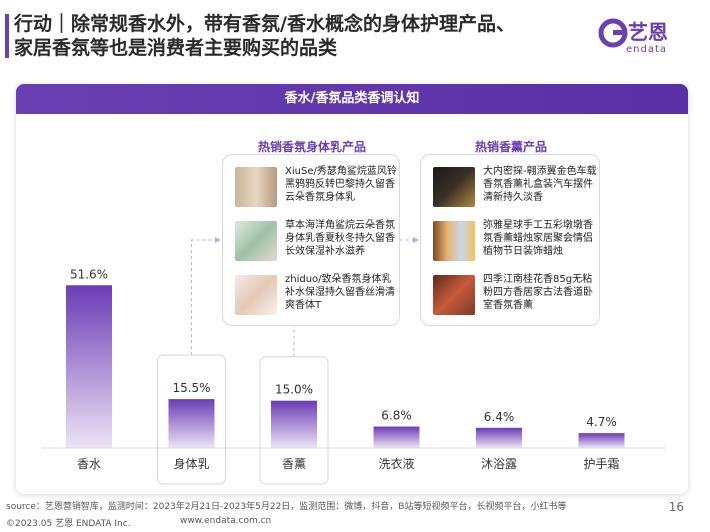  I want to click on title-accent-bar, so click(7, 36).